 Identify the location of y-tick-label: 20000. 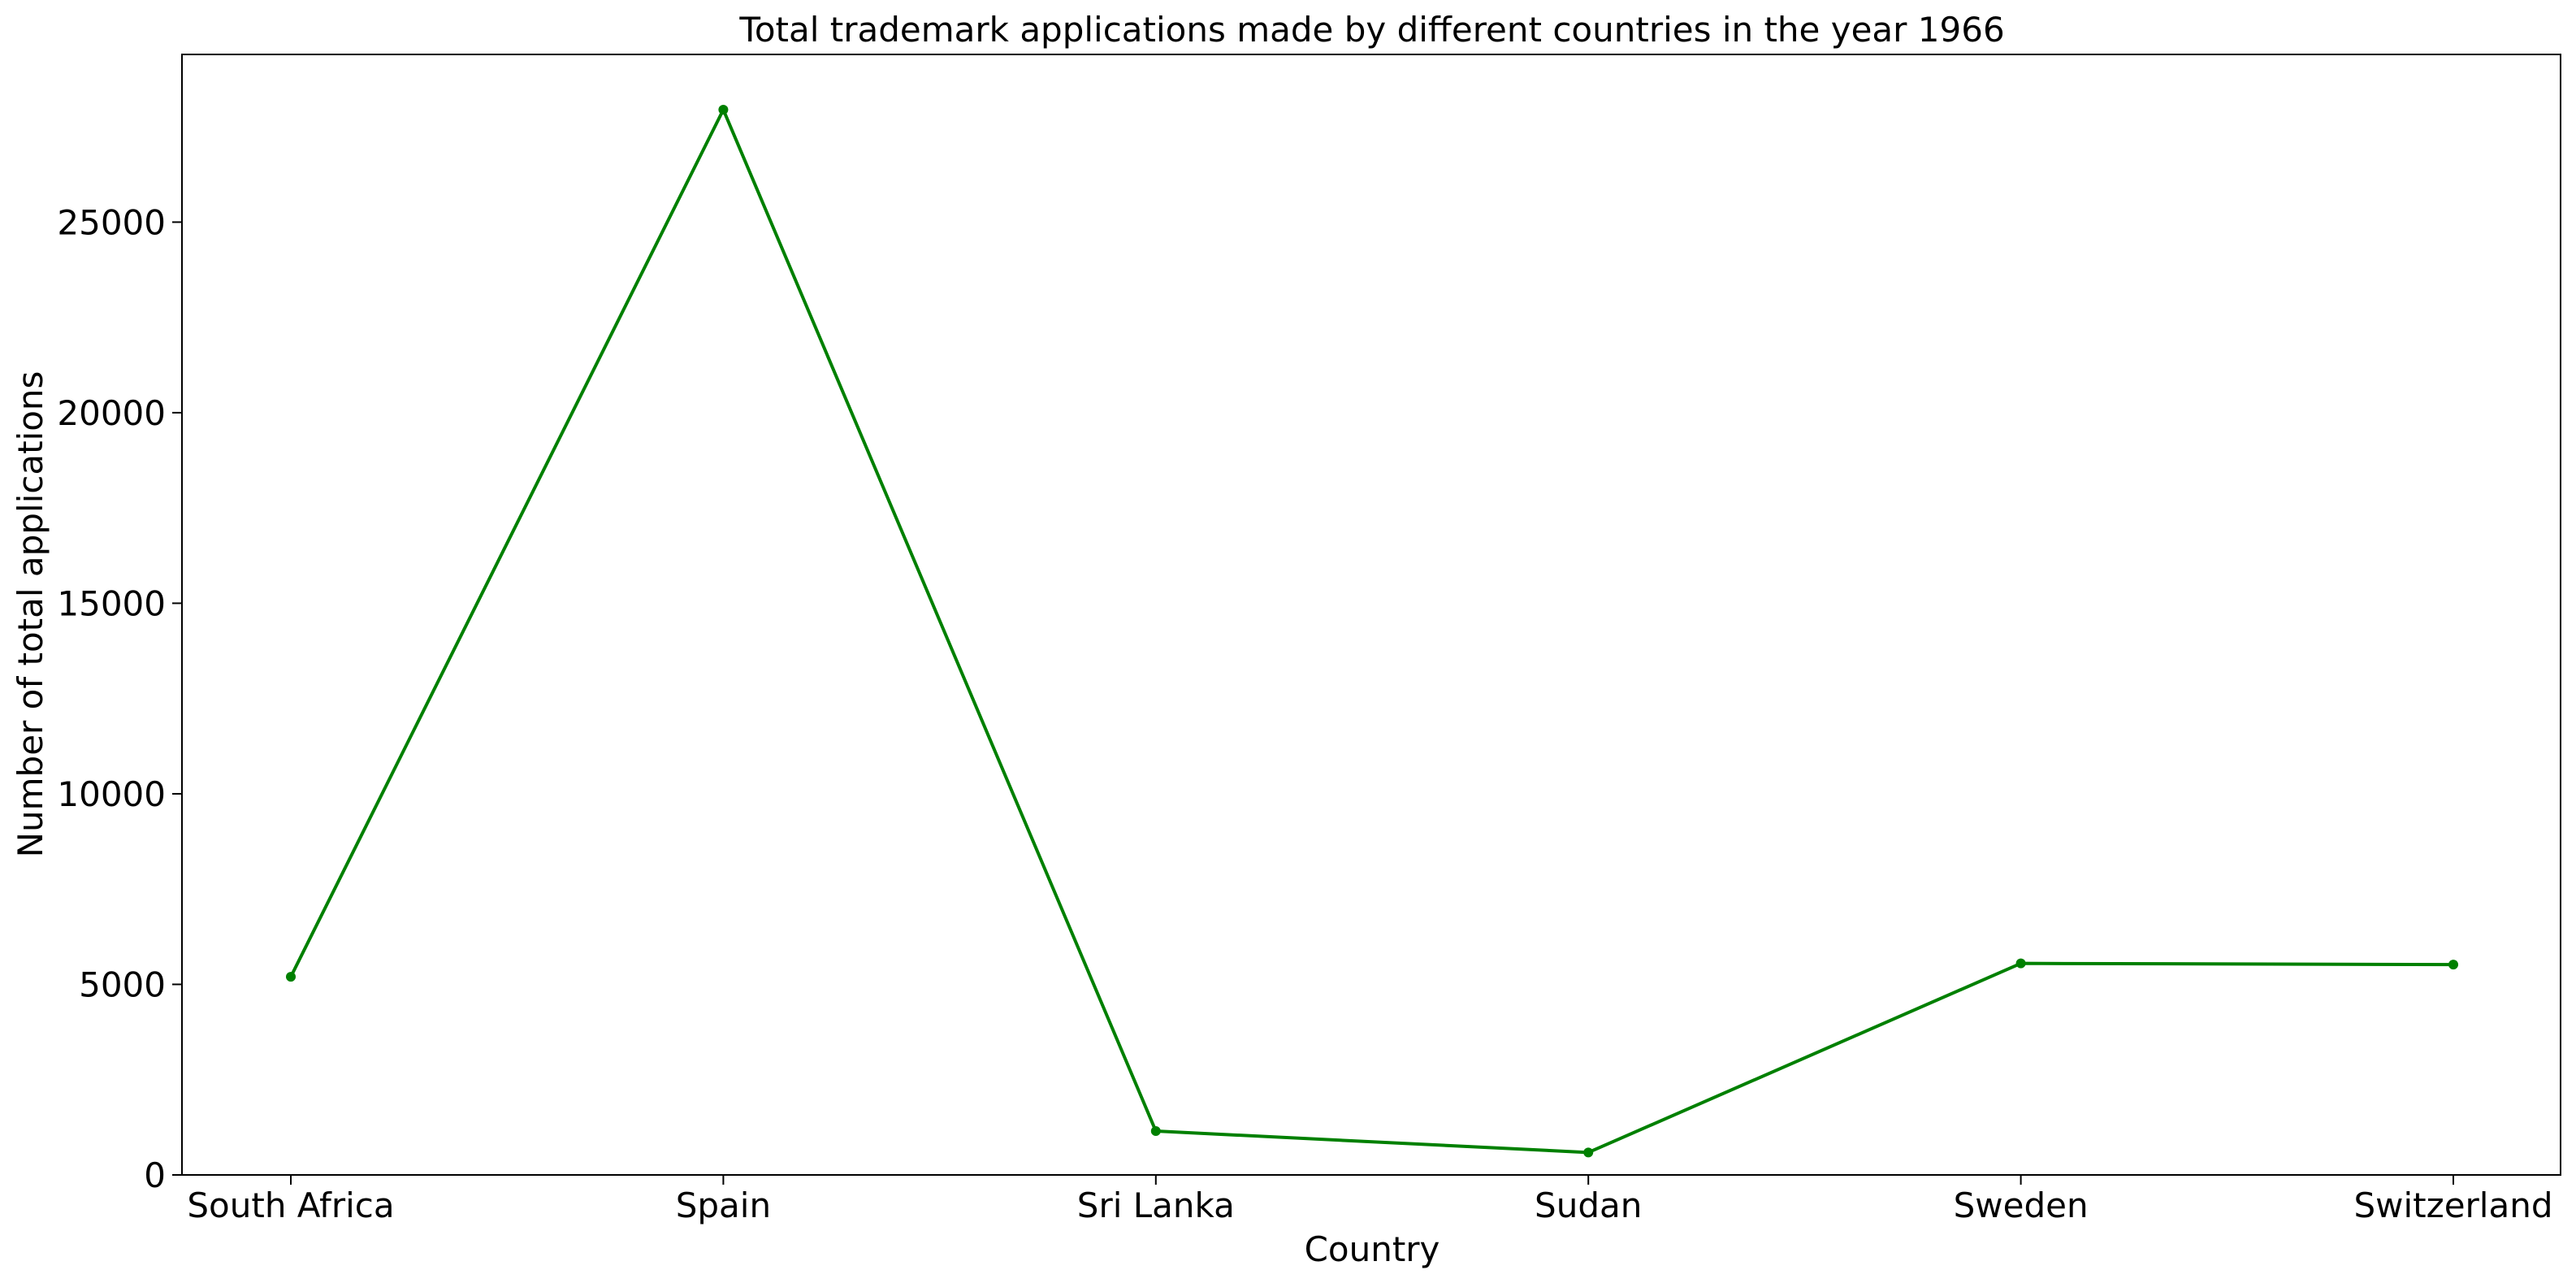
(112, 413).